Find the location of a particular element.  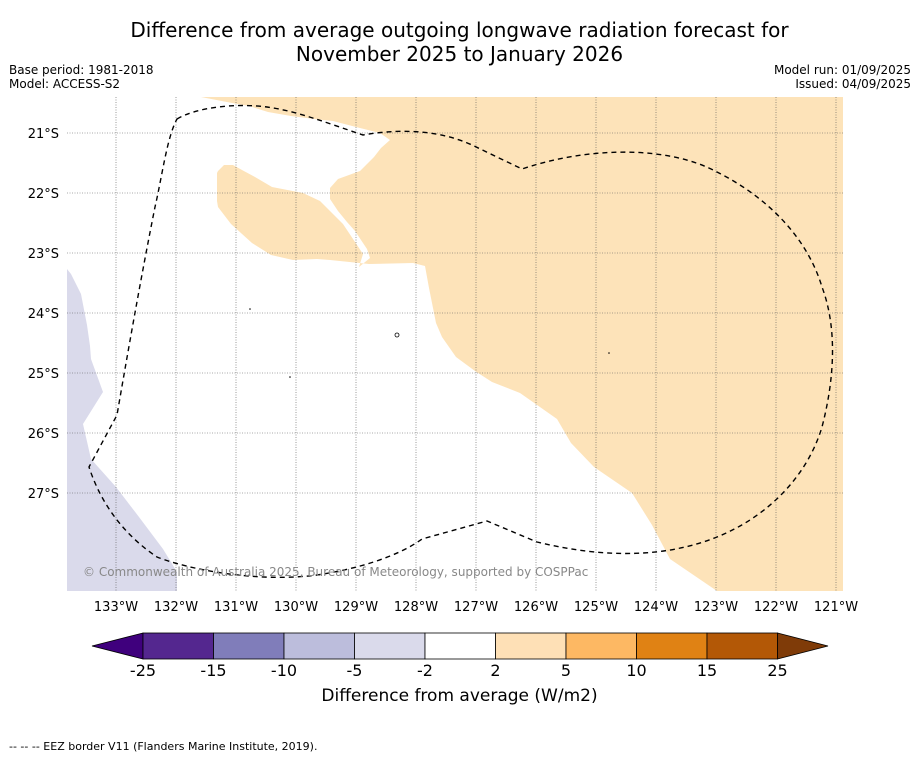

lat-label-22s: 22°S is located at coordinates (43, 194).